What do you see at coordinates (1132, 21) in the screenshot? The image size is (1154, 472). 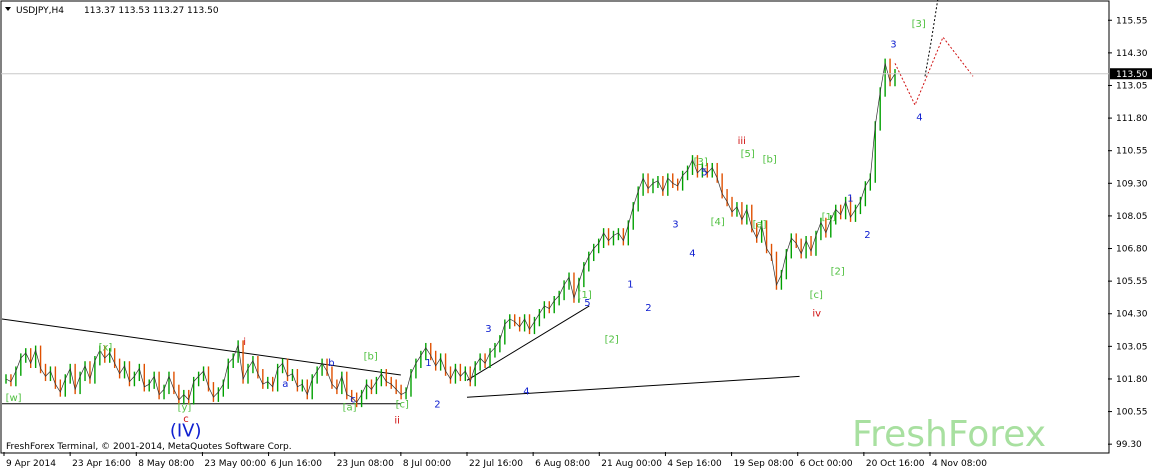 I see `y-tick-label: 115.55` at bounding box center [1132, 21].